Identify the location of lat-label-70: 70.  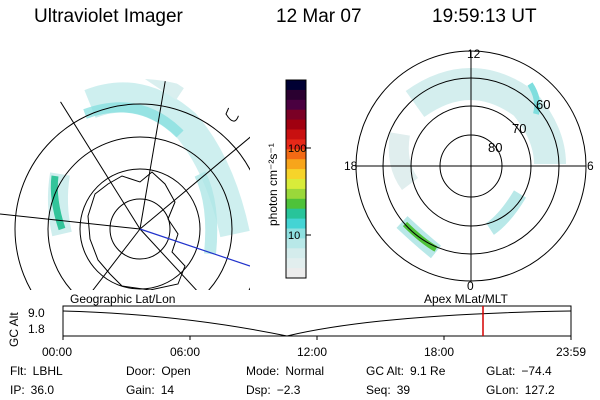
(519, 128).